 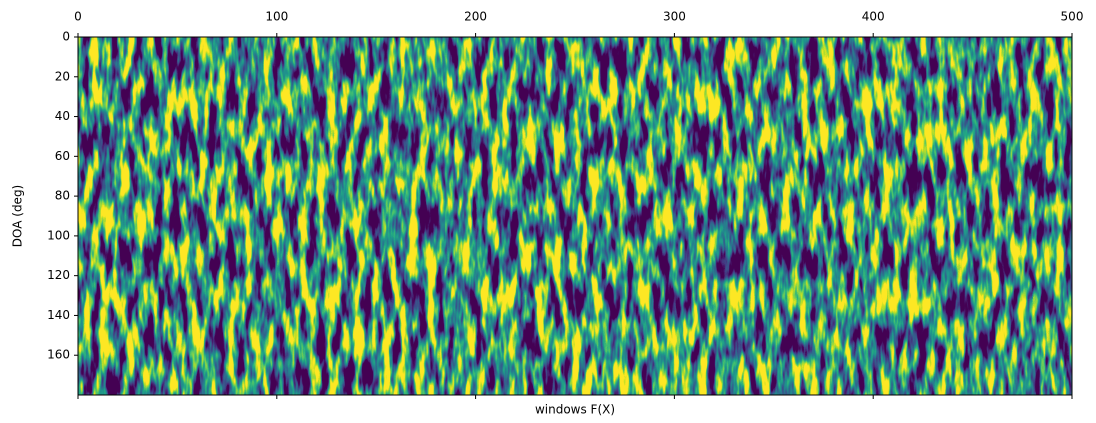 What do you see at coordinates (58, 315) in the screenshot?
I see `y-tick-label: 140` at bounding box center [58, 315].